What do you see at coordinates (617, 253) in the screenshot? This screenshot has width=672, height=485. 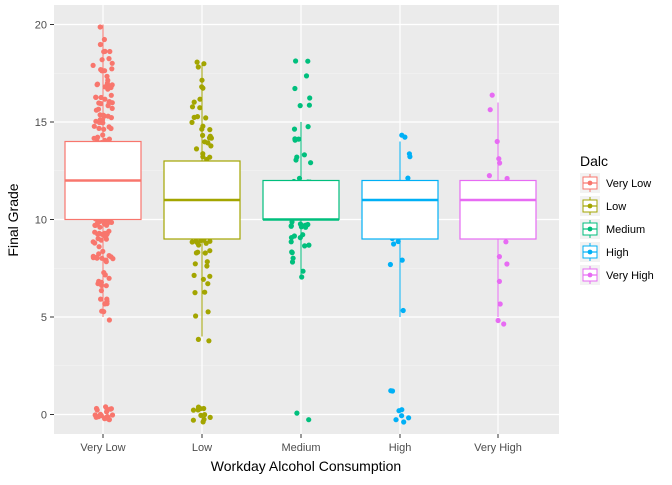 I see `legend-item-label: High` at bounding box center [617, 253].